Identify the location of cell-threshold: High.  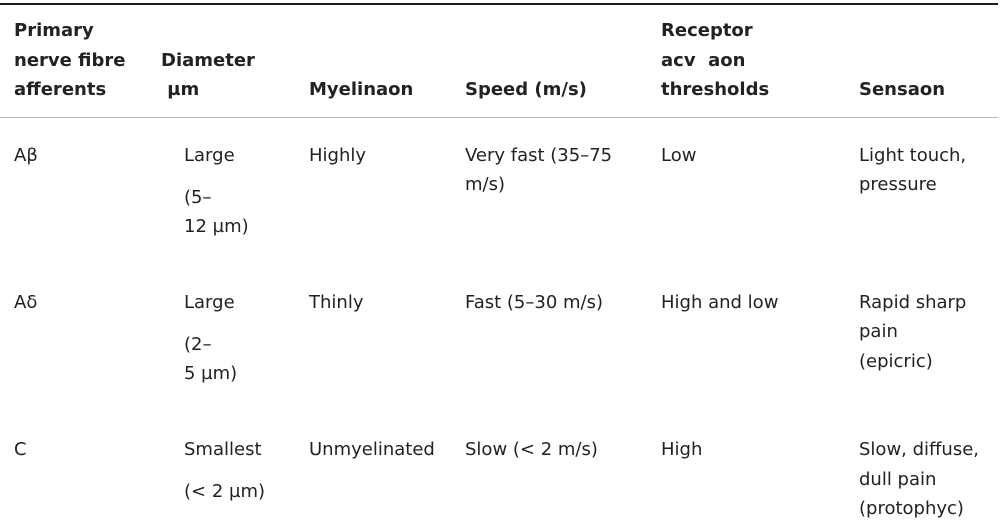
(682, 449).